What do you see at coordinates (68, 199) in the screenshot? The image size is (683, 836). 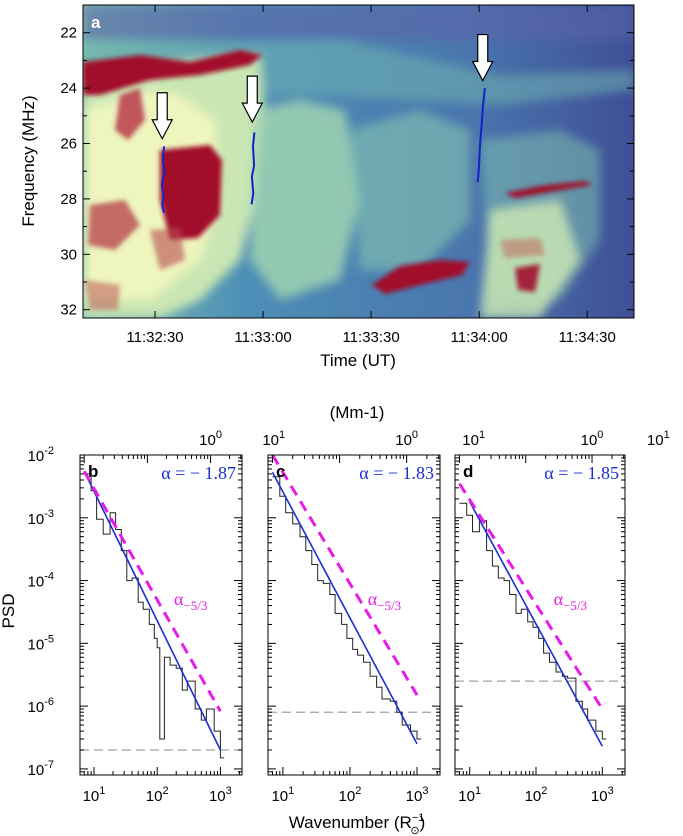 I see `y-tick-label: 28` at bounding box center [68, 199].